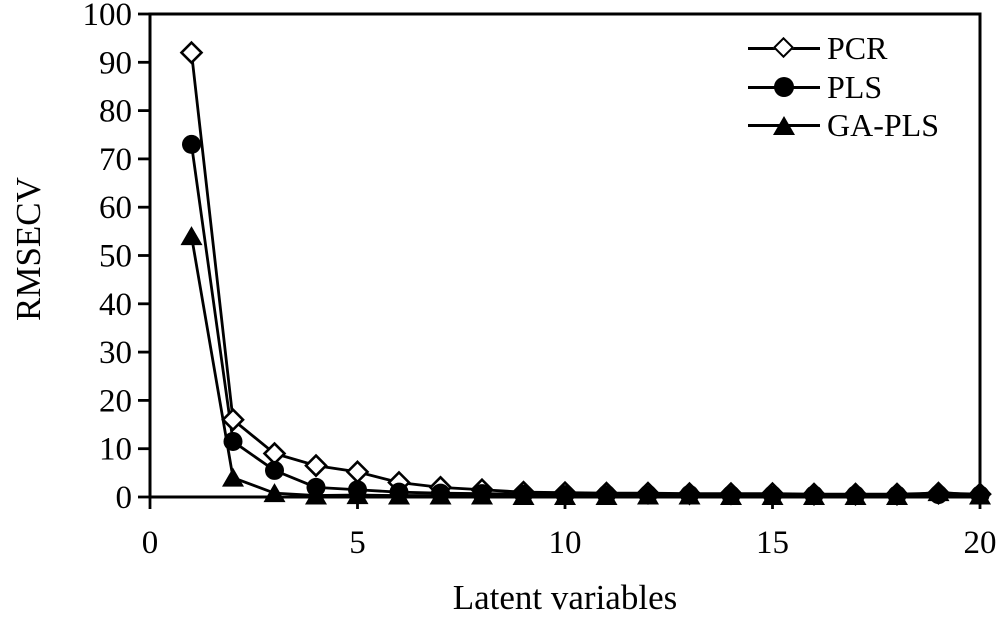 This screenshot has width=1000, height=619. Describe the element at coordinates (115, 257) in the screenshot. I see `y-tick-label: 50` at that location.